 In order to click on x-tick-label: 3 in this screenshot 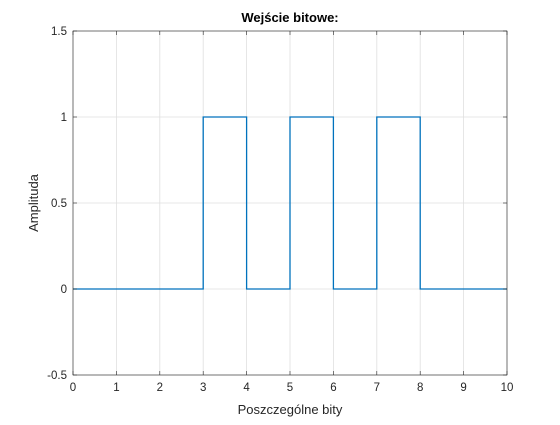, I will do `click(203, 388)`.